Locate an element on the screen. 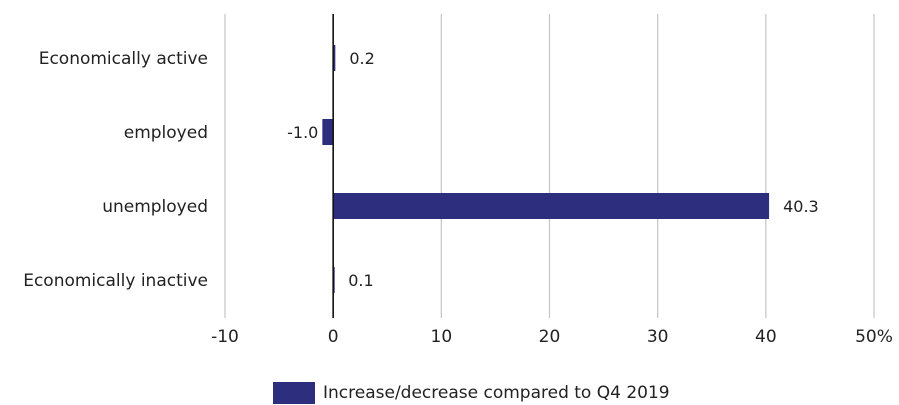 The width and height of the screenshot is (899, 405). x-tick-label: 40 is located at coordinates (766, 337).